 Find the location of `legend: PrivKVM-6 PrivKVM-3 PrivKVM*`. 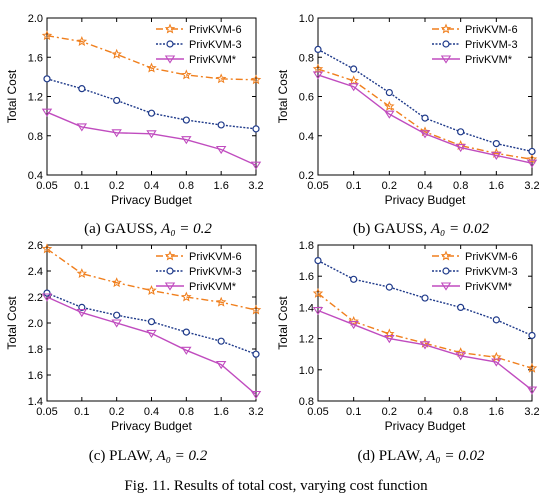

legend: PrivKVM-6 PrivKVM-3 PrivKVM* is located at coordinates (199, 44).